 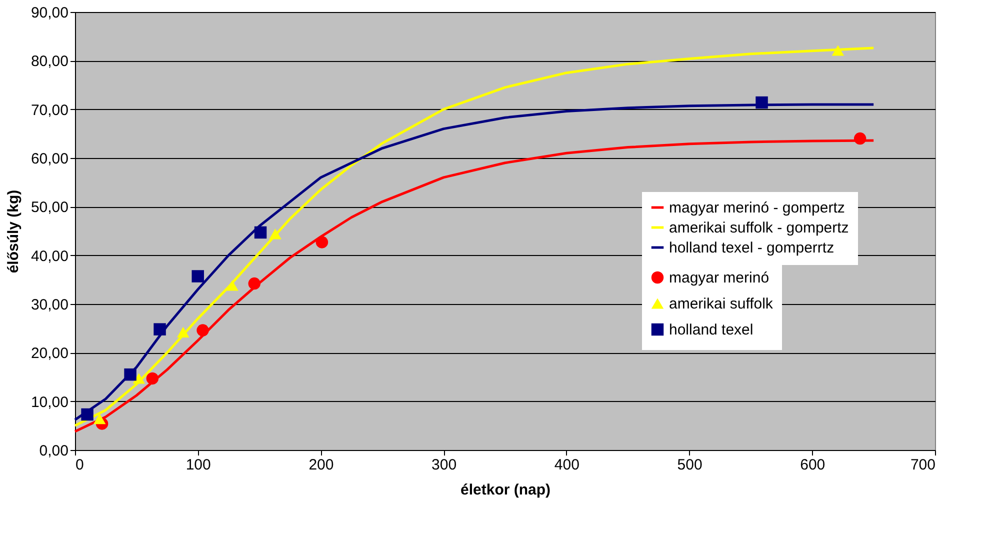 What do you see at coordinates (49, 353) in the screenshot?
I see `y-tick-label: 20,00` at bounding box center [49, 353].